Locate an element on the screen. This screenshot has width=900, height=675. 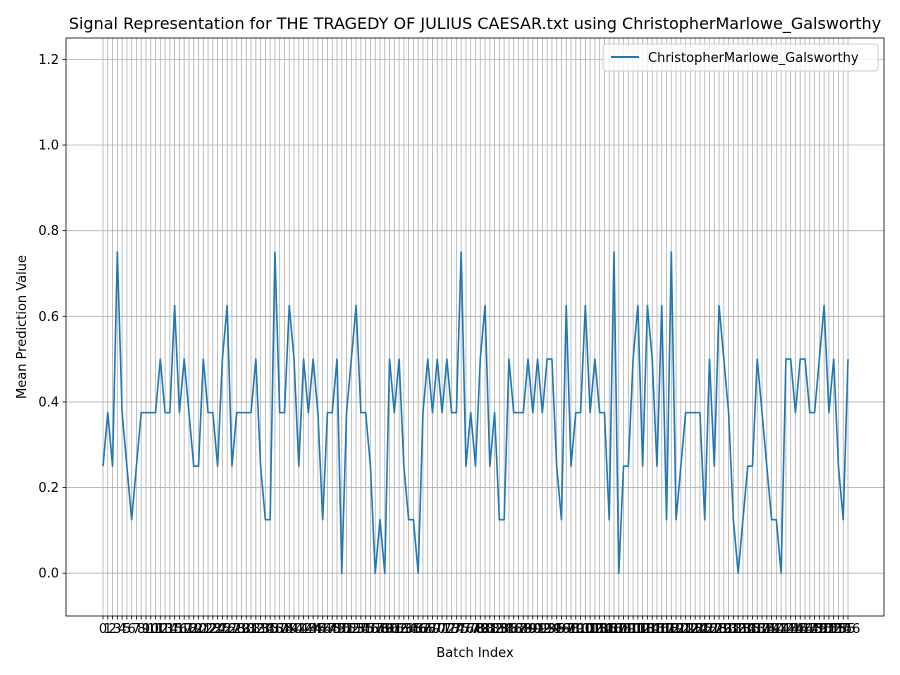
x-tick-label: 45 is located at coordinates (318, 629).